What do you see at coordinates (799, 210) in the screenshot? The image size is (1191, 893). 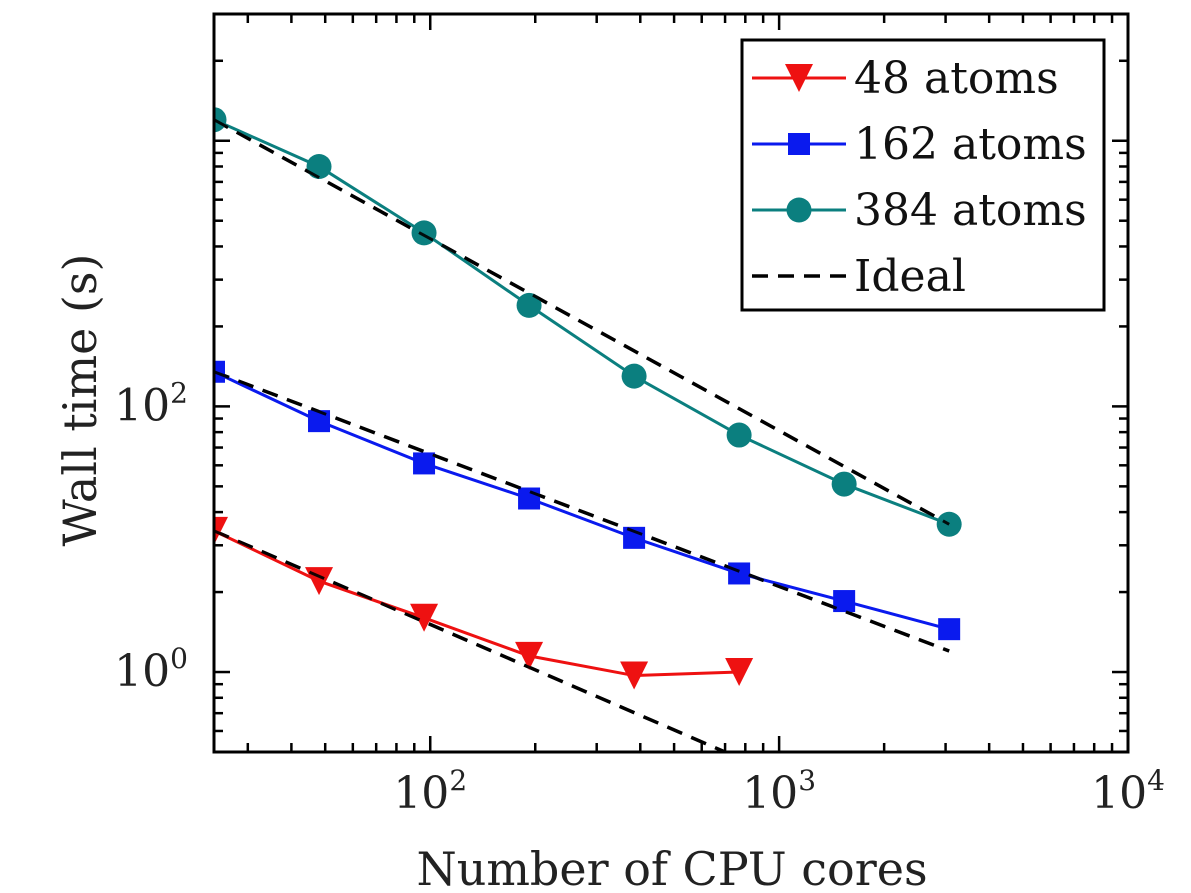 I see `legend-marker-384-atoms` at bounding box center [799, 210].